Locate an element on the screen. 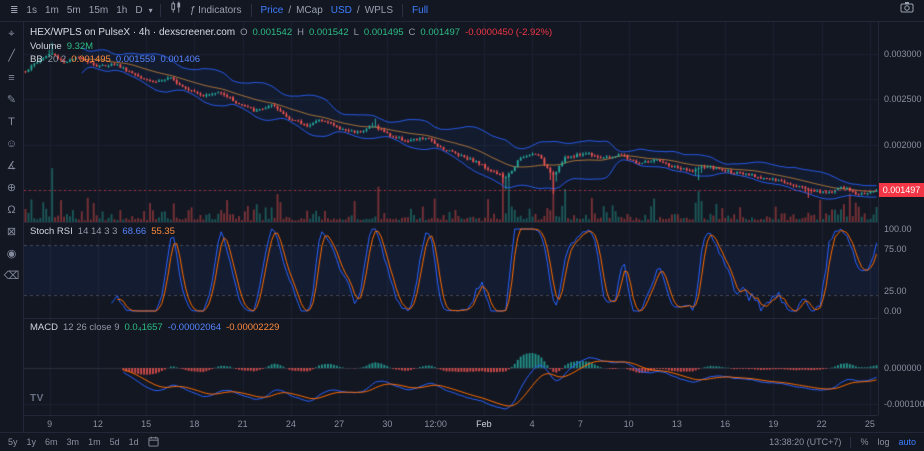 The height and width of the screenshot is (451, 924). magnet-tool-icon: Ω is located at coordinates (11, 210).